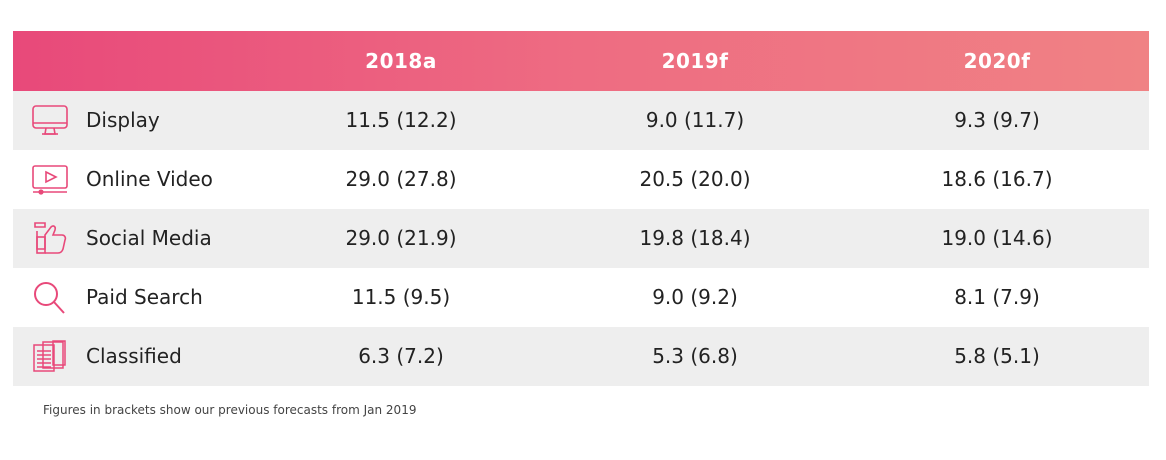 This screenshot has width=1166, height=460. I want to click on table-row-classified: Classified 6.3 (7.2) 5.3 (6.8) 5.8 (5.1), so click(581, 356).